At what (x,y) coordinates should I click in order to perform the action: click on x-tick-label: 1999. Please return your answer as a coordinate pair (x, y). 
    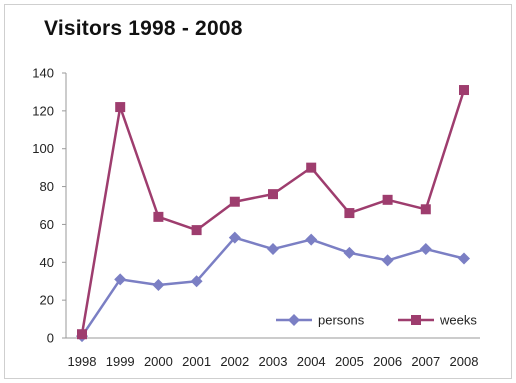
    Looking at the image, I should click on (120, 361).